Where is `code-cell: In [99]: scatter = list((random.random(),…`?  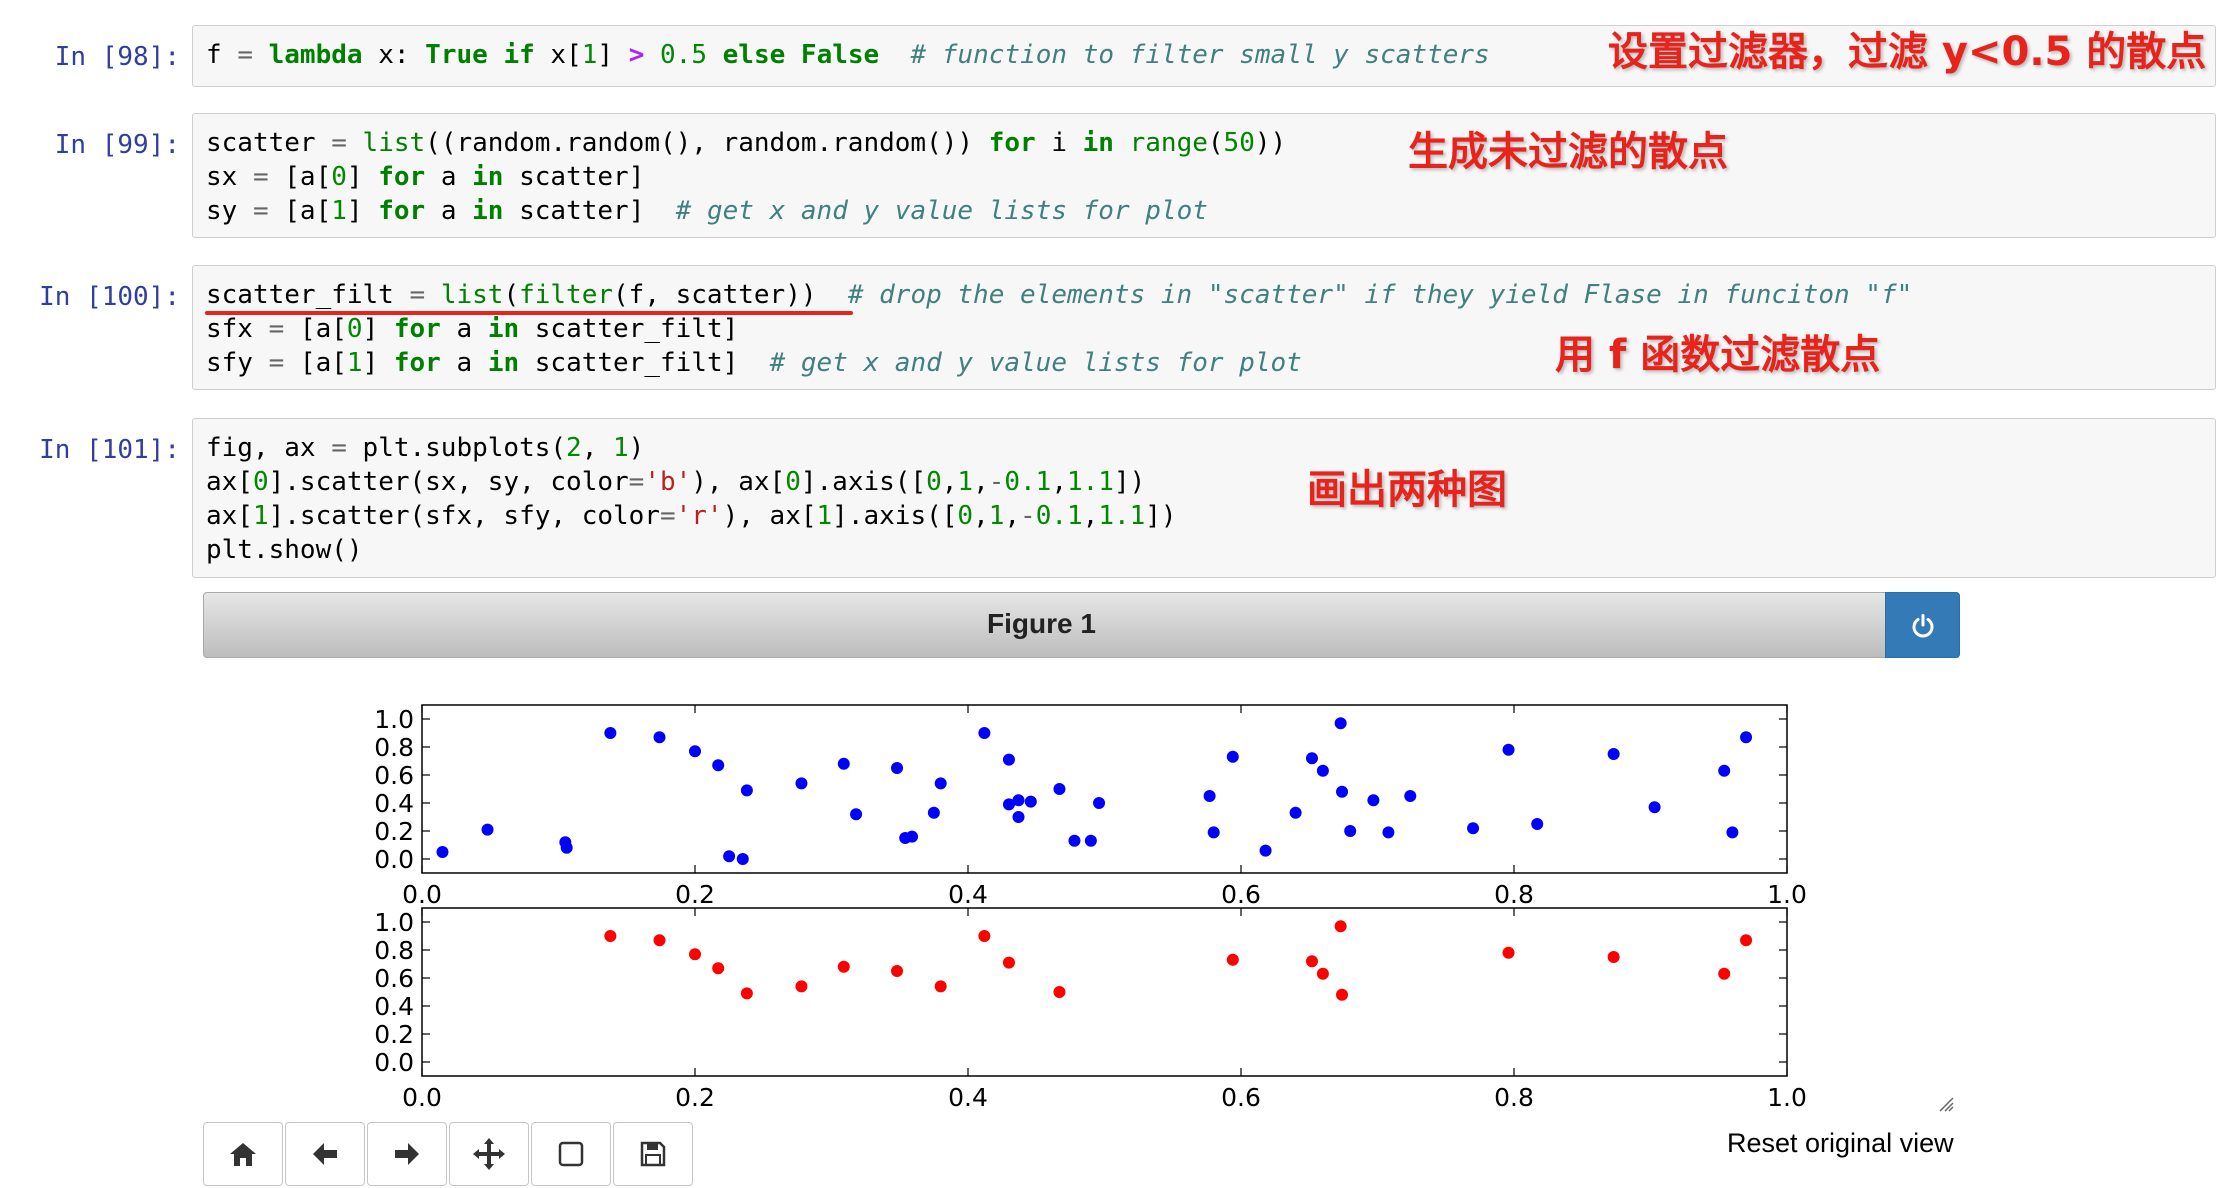 code-cell: In [99]: scatter = list((random.random(),… is located at coordinates (1112, 175).